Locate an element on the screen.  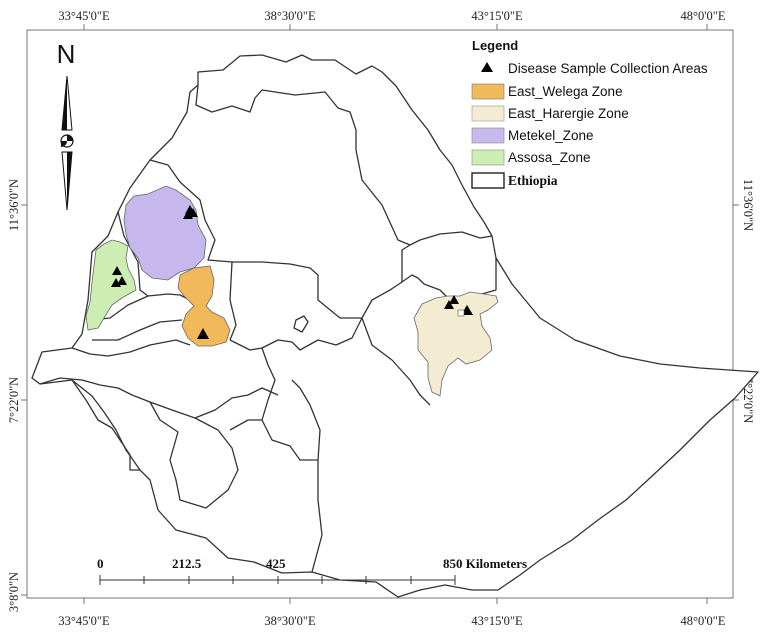
east-welega-zone is located at coordinates (204, 306).